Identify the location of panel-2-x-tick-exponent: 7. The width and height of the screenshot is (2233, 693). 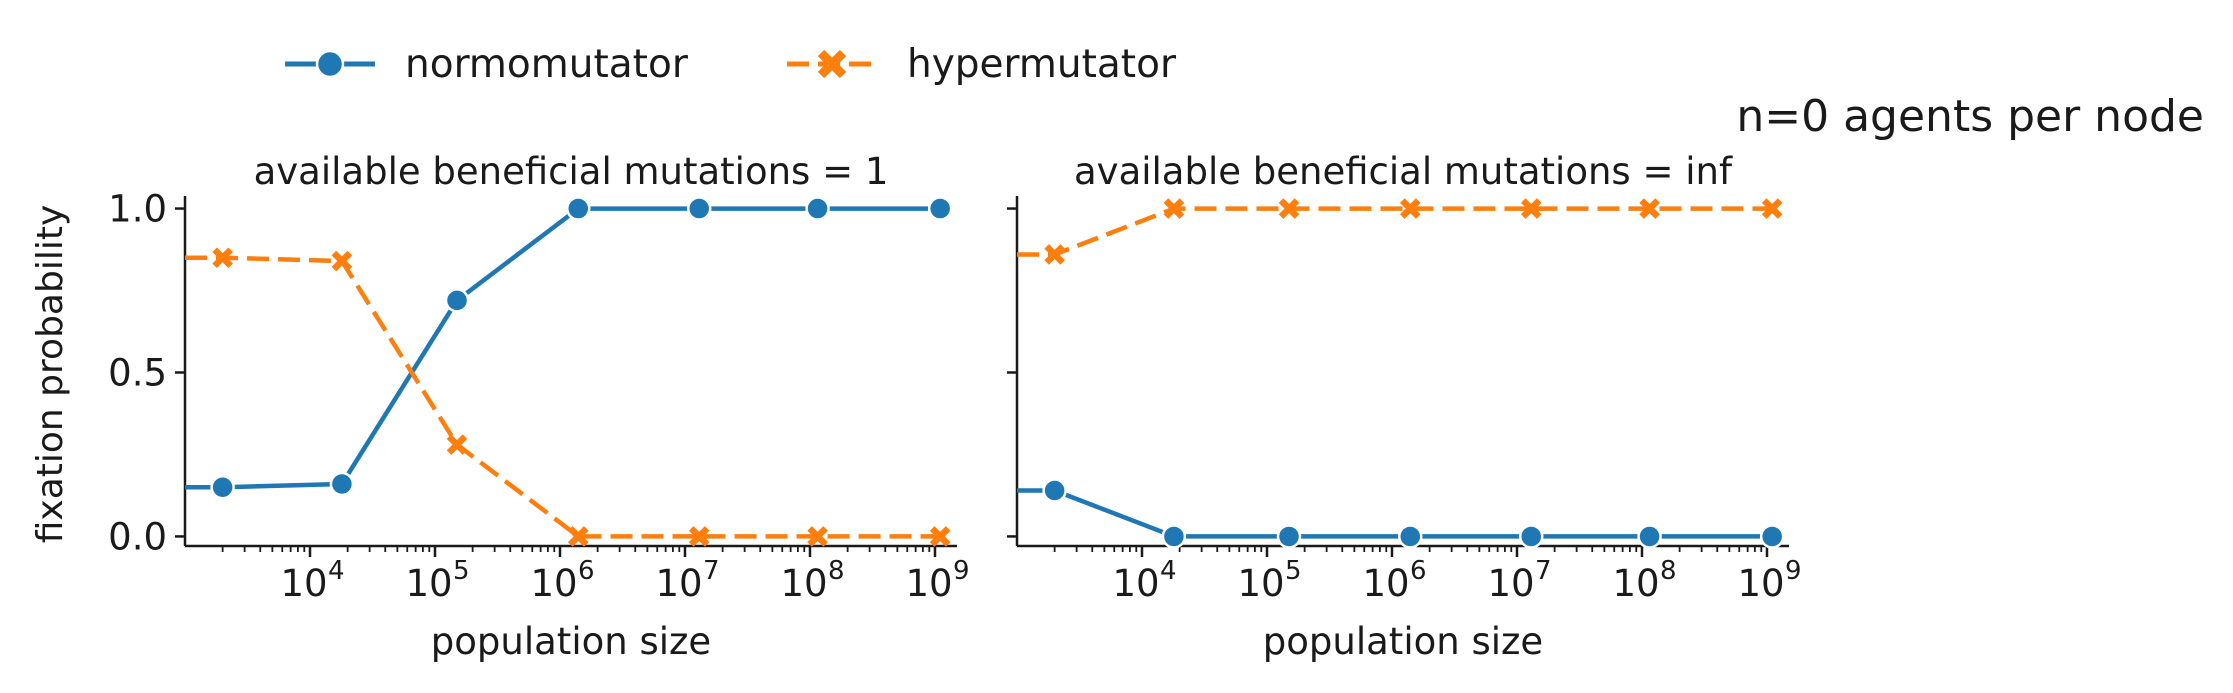
(1543, 571).